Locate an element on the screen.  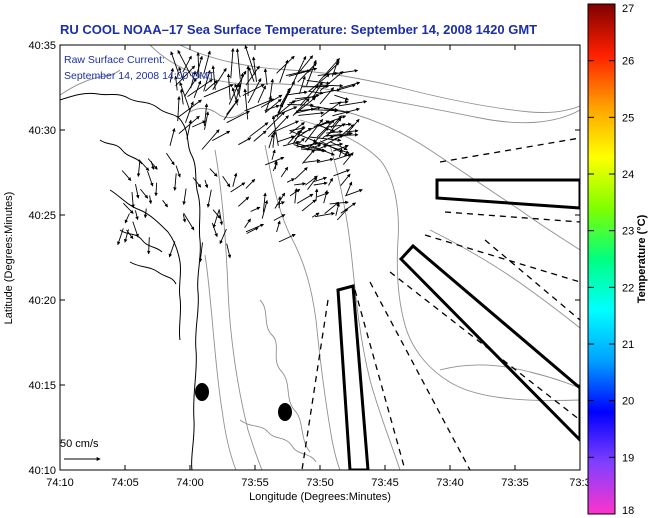
scale-label: 50 cm/s is located at coordinates (79, 444).